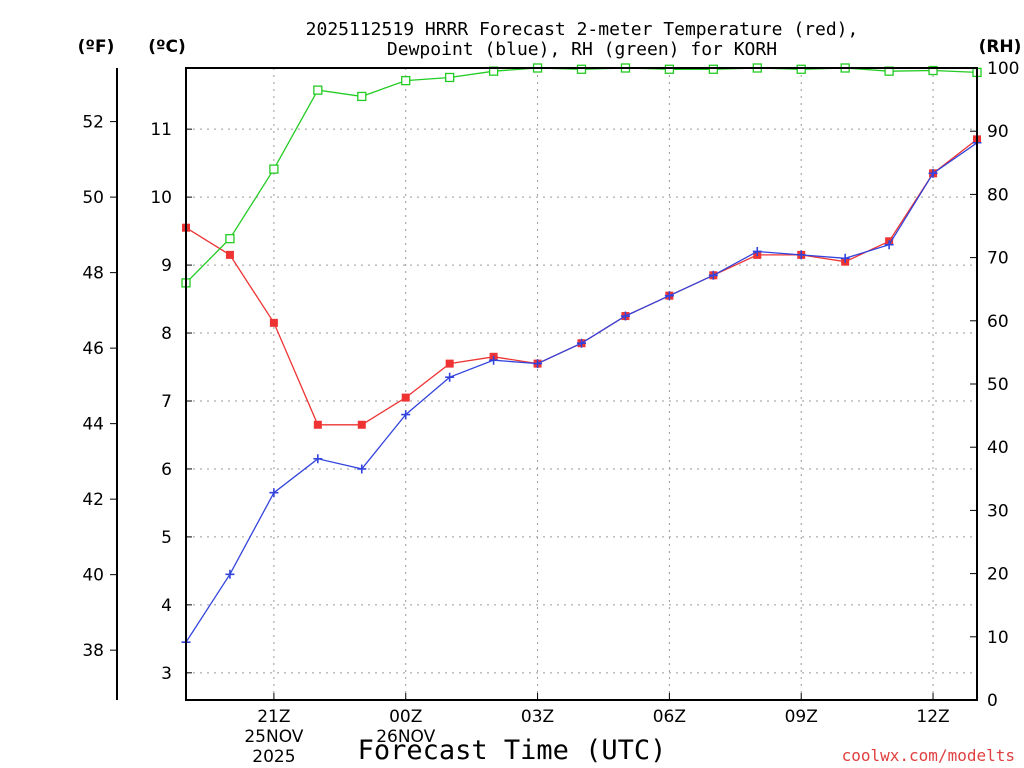 Image resolution: width=1024 pixels, height=768 pixels. I want to click on rh-axis: 0 10 20 30 40 50 60 70 80 90 100, so click(994, 385).